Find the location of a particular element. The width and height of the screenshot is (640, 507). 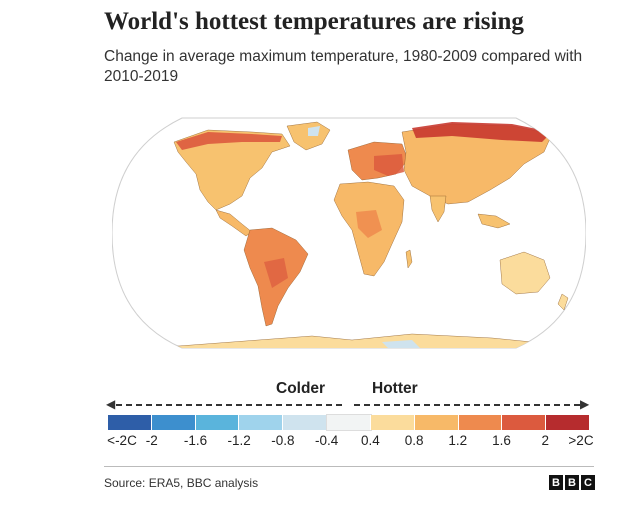

scale-tick-label: 1.2 is located at coordinates (458, 440).